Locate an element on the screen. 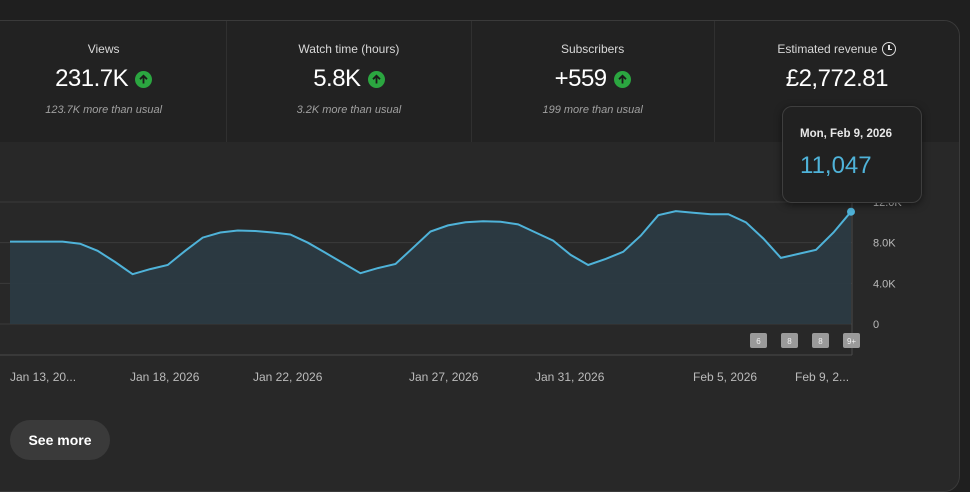  x-tick-label: Jan 31, 2026 is located at coordinates (570, 377).